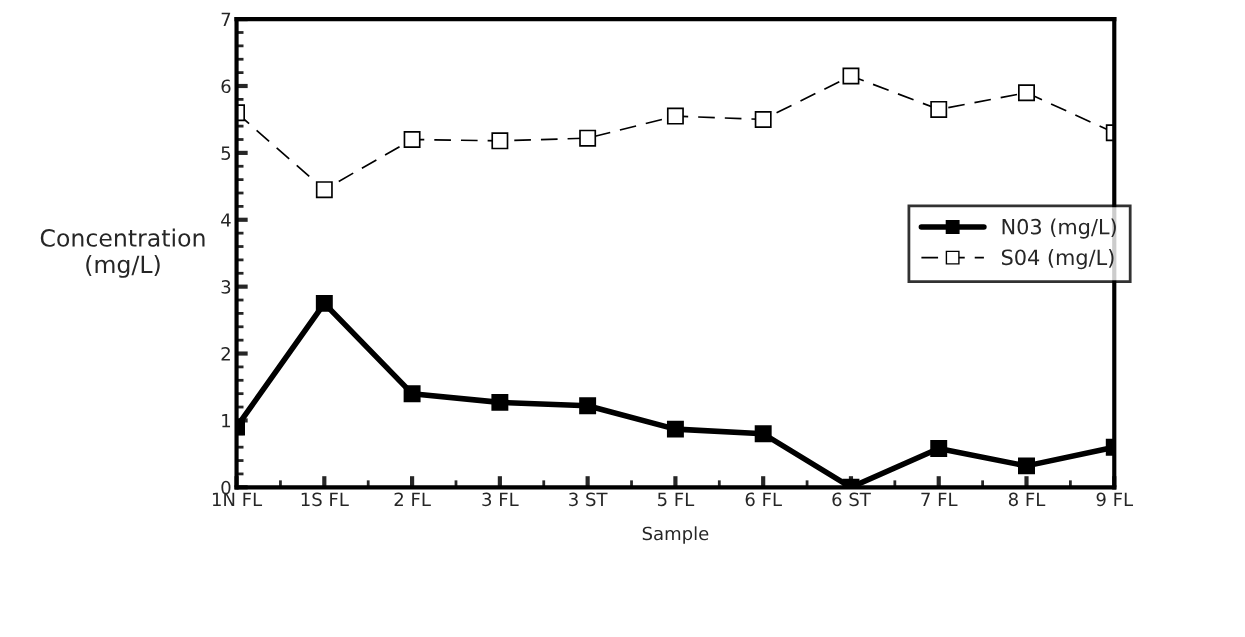  What do you see at coordinates (412, 499) in the screenshot?
I see `x-tick-label: 2 FL` at bounding box center [412, 499].